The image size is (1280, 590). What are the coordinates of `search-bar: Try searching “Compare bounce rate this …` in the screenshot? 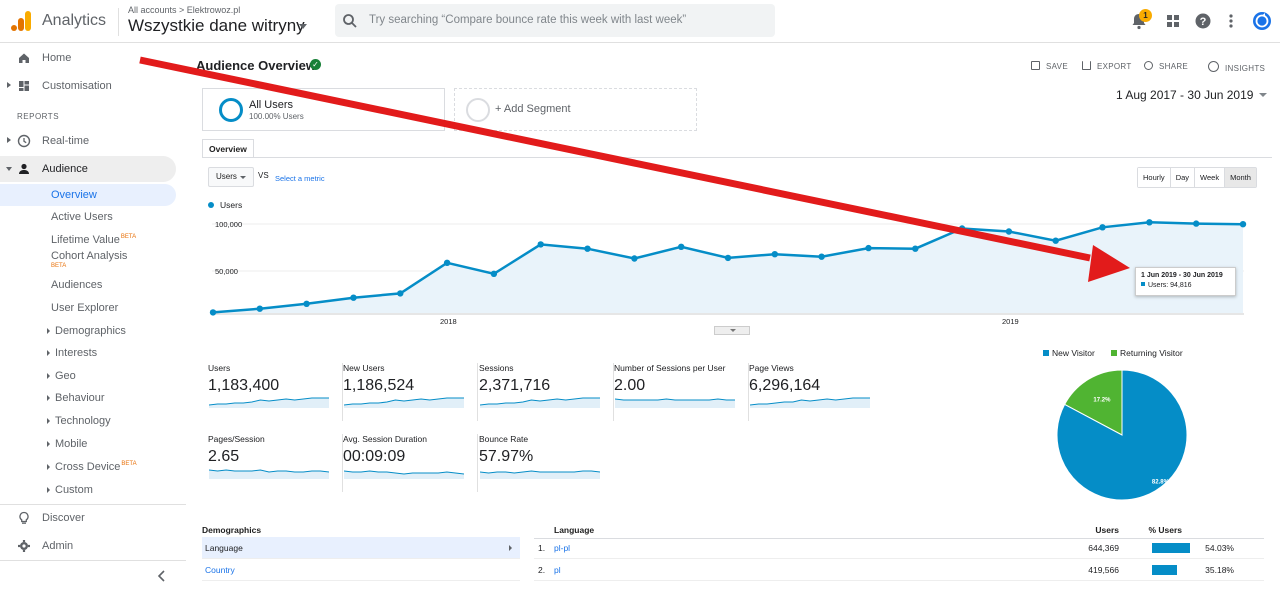 It's located at (555, 20).